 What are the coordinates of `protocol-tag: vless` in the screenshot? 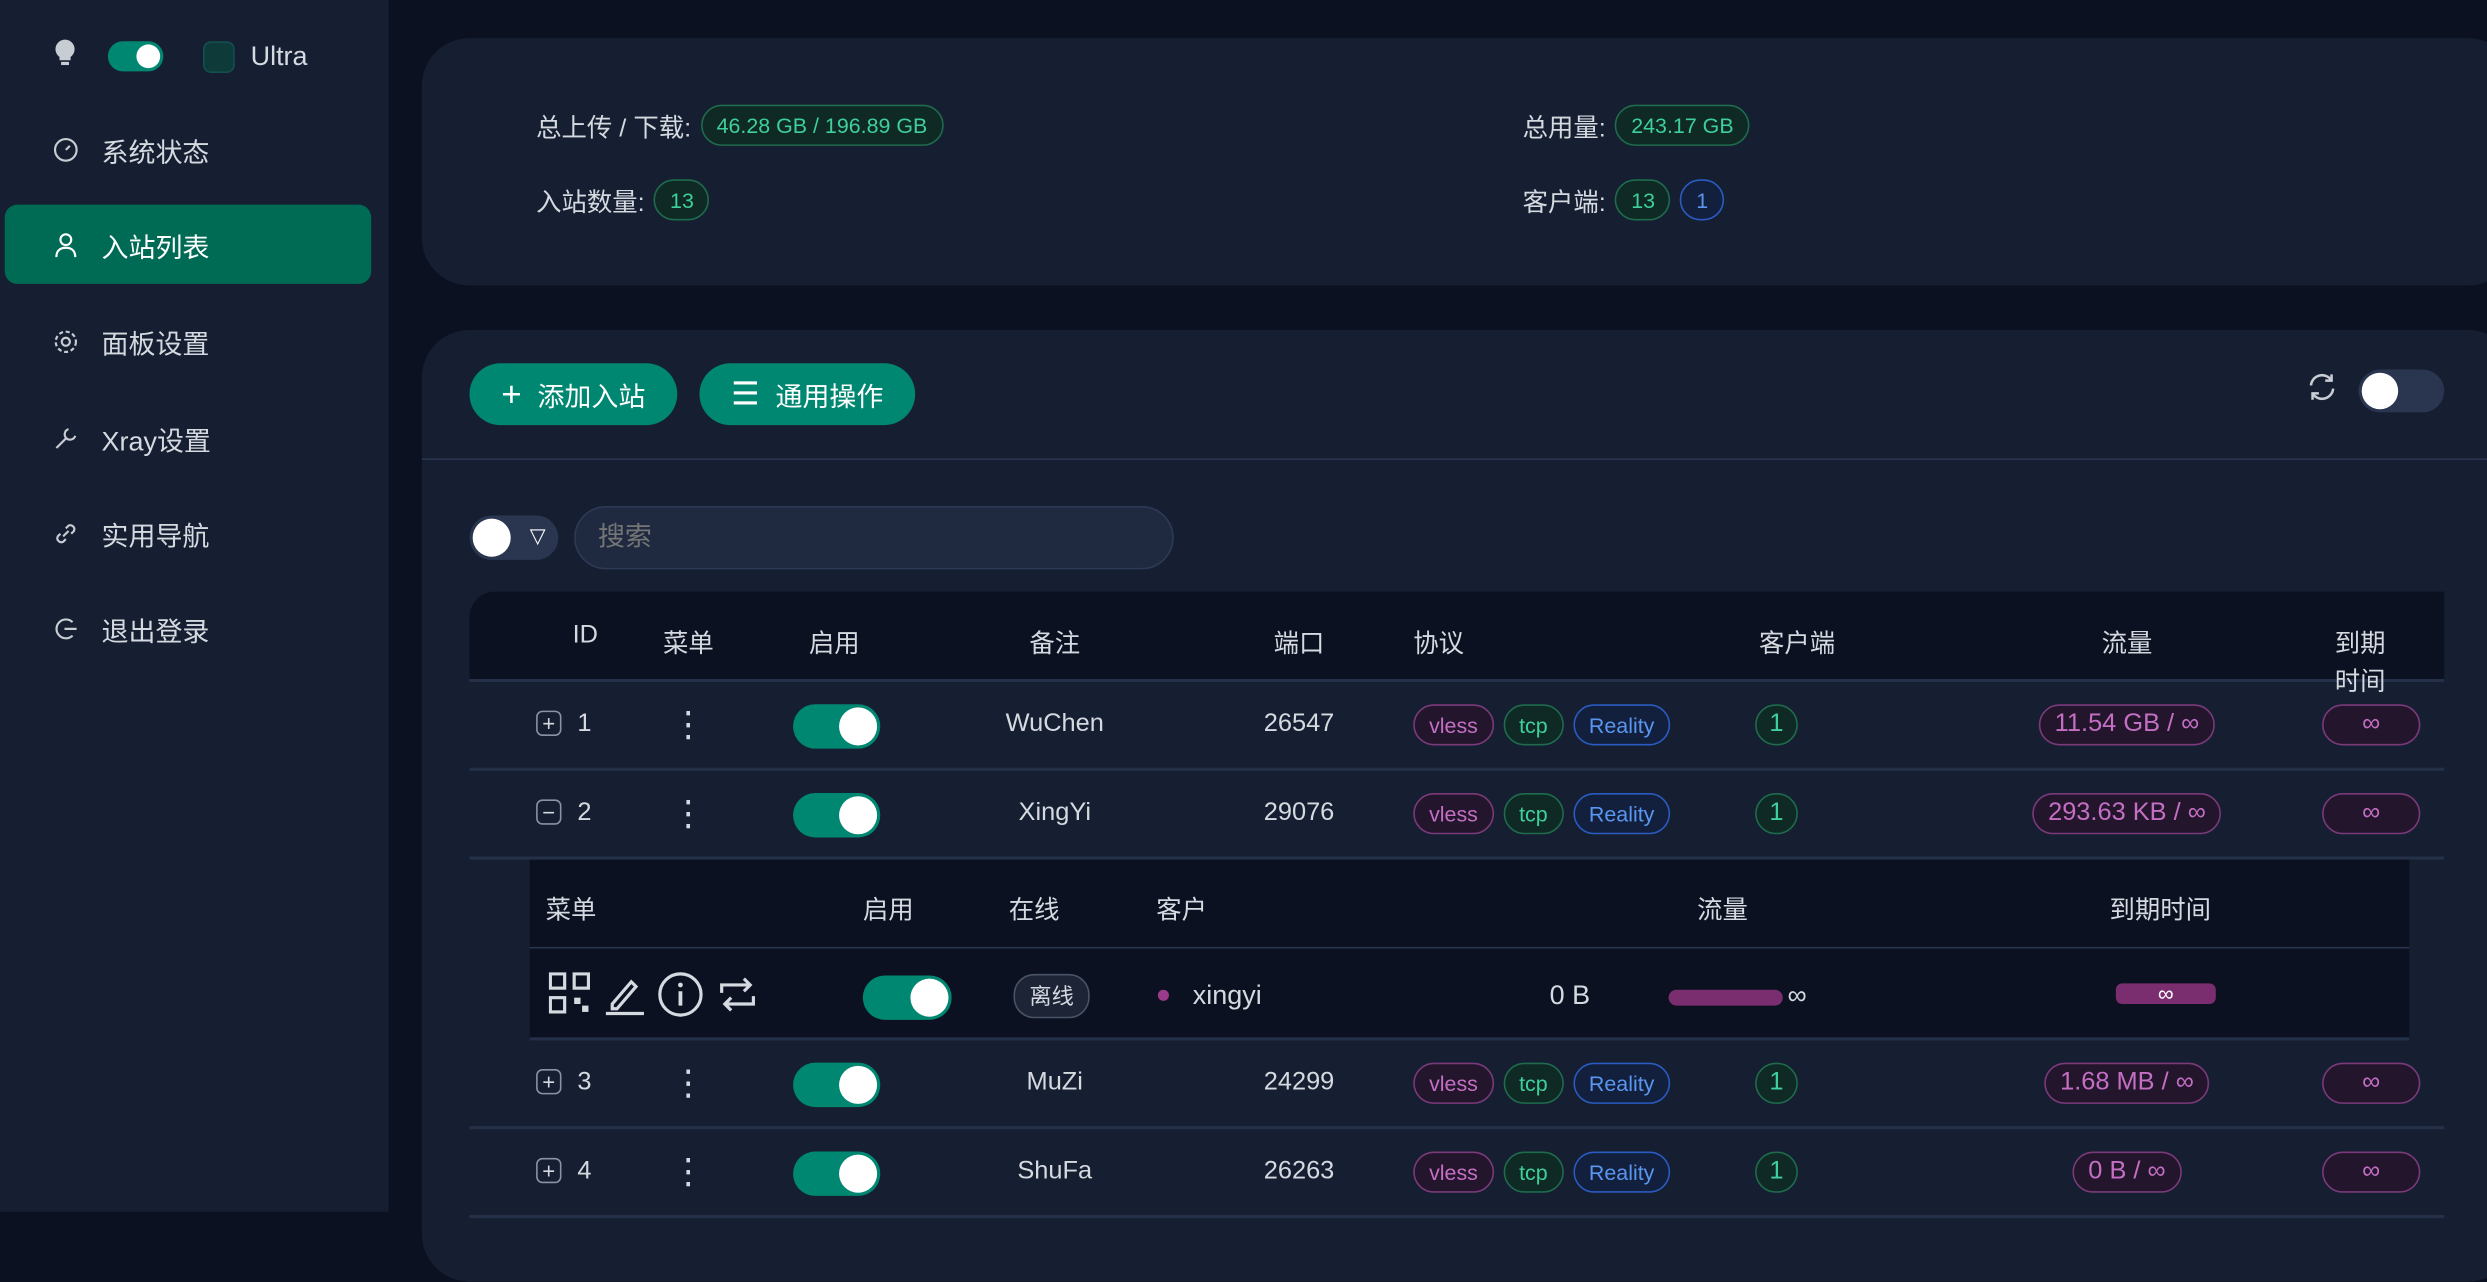 It's located at (1453, 725).